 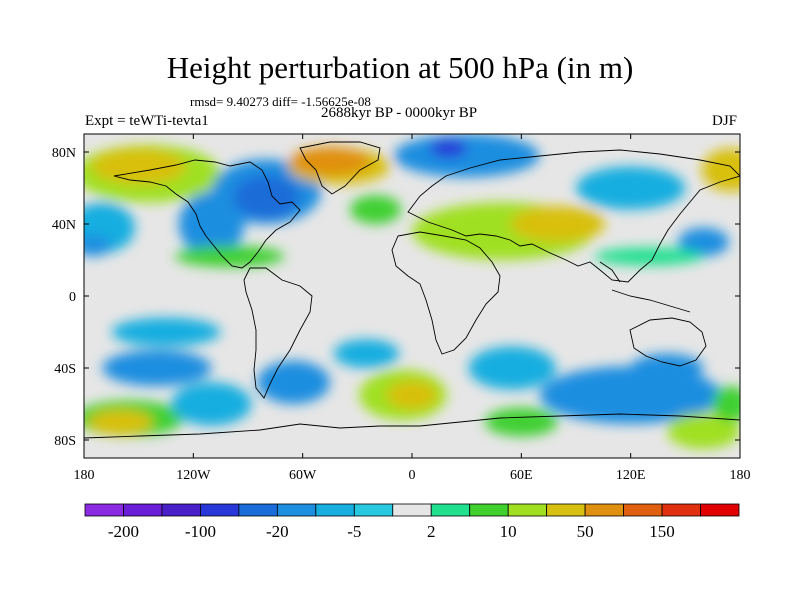 I want to click on coastline-maritime-continent, so click(x=645, y=287).